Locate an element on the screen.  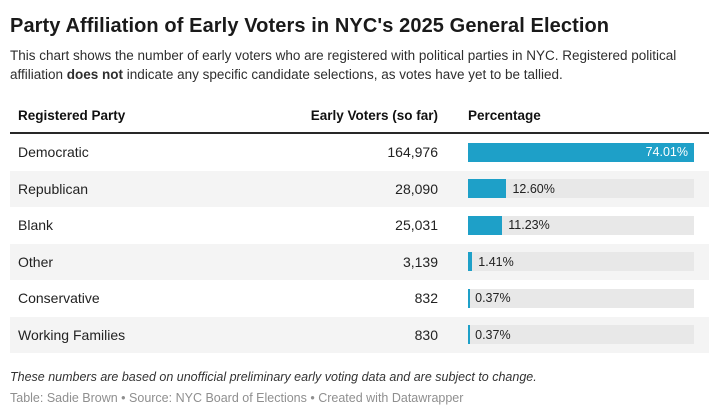
party-cell: Other is located at coordinates (36, 261).